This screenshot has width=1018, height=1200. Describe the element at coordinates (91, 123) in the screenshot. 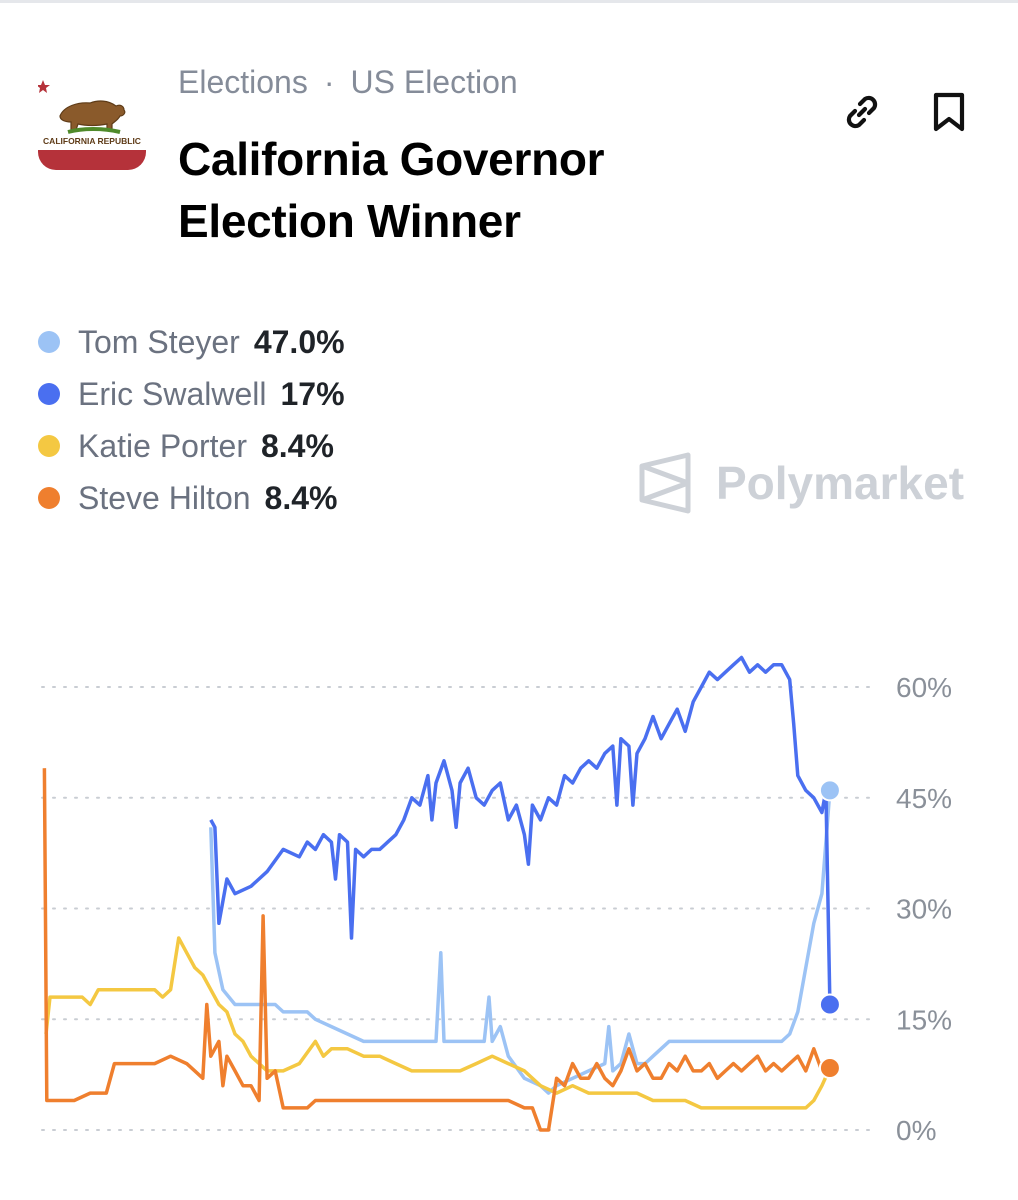

I see `california-flag-icon: CALIFORNIA REPUBLIC` at that location.